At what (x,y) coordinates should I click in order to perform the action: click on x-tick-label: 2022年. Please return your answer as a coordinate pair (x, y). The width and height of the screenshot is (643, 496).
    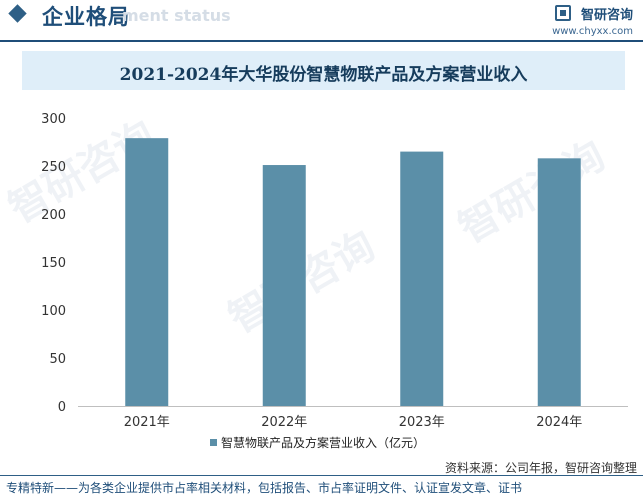
    Looking at the image, I should click on (284, 422).